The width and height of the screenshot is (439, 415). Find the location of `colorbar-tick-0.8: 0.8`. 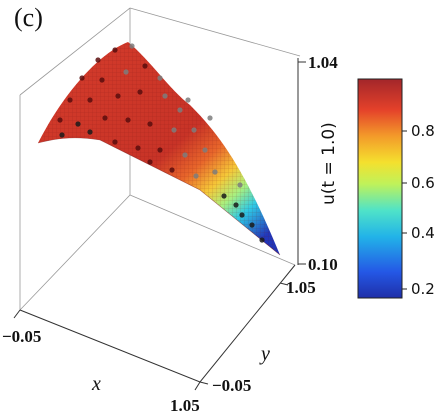

colorbar-tick-0.8: 0.8 is located at coordinates (423, 131).